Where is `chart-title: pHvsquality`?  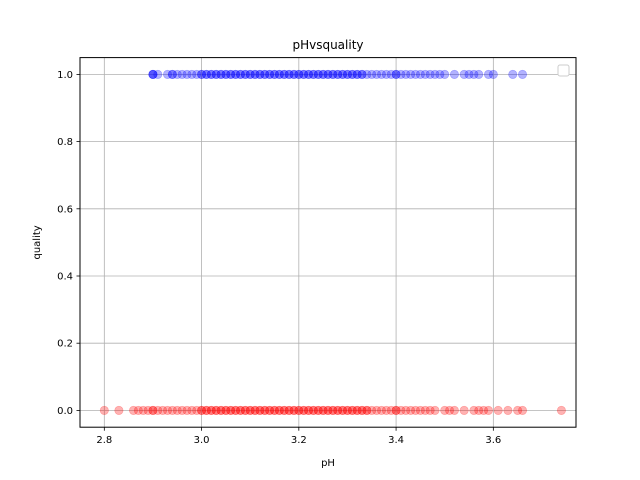 chart-title: pHvsquality is located at coordinates (327, 45).